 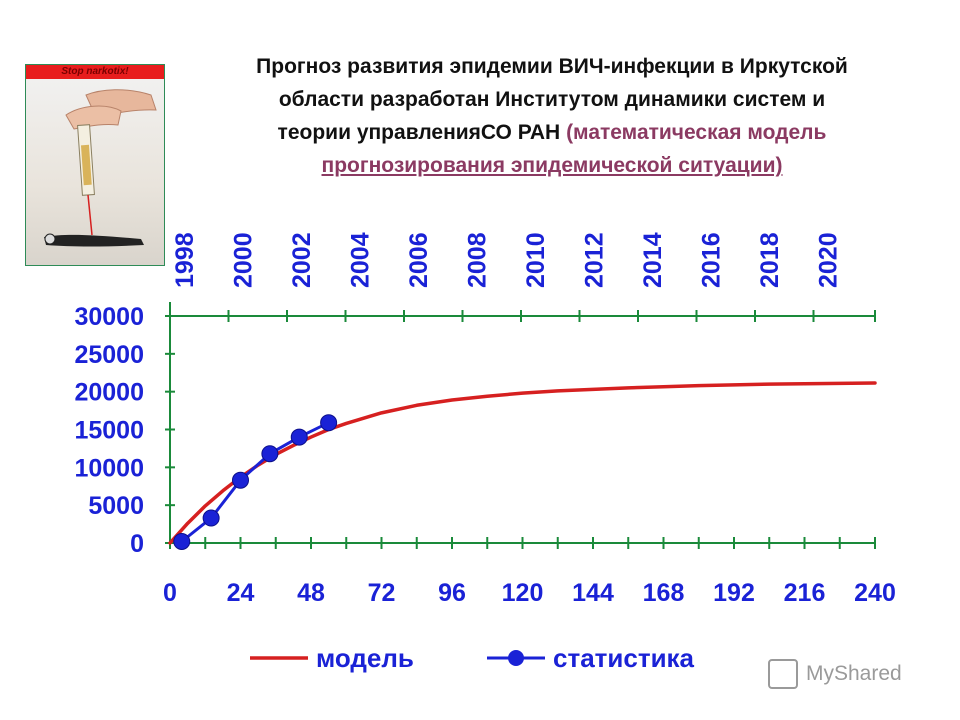 What do you see at coordinates (109, 317) in the screenshot?
I see `y-tick-label: 30000` at bounding box center [109, 317].